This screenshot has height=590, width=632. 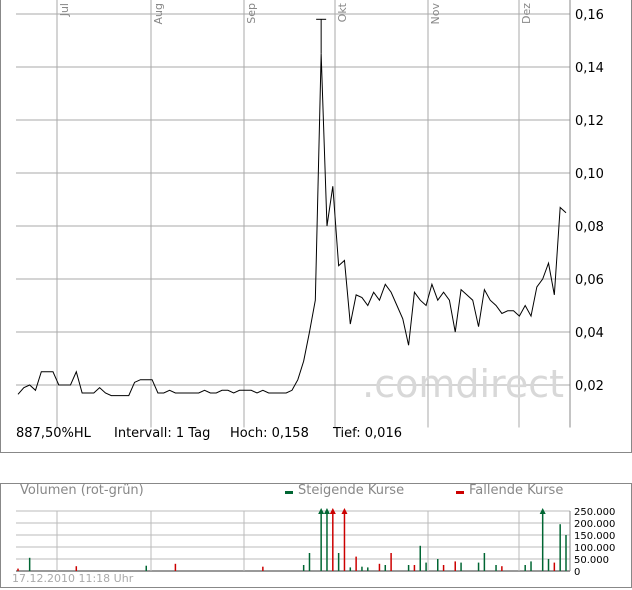 What do you see at coordinates (589, 15) in the screenshot?
I see `y-tick-label: 0,16` at bounding box center [589, 15].